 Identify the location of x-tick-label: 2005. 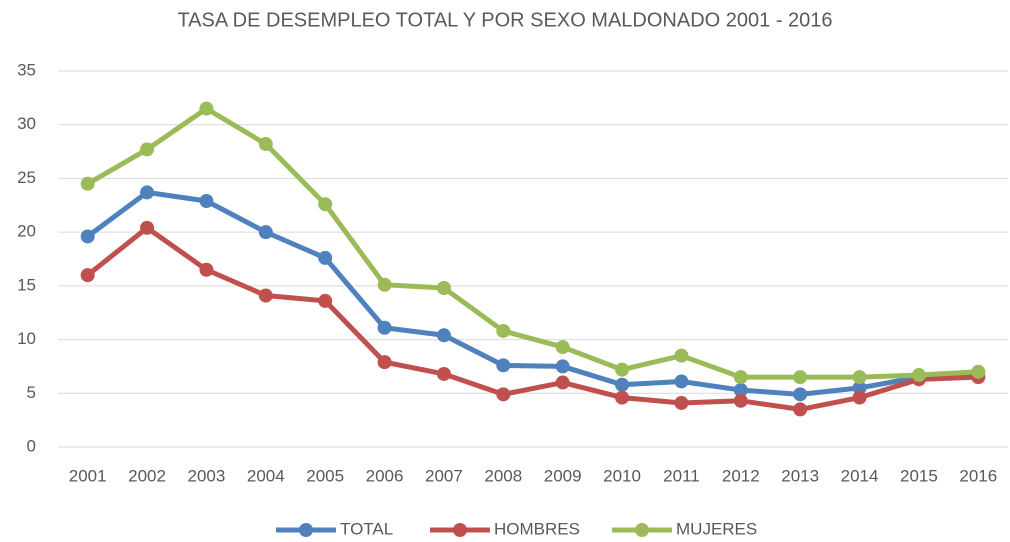
(325, 475).